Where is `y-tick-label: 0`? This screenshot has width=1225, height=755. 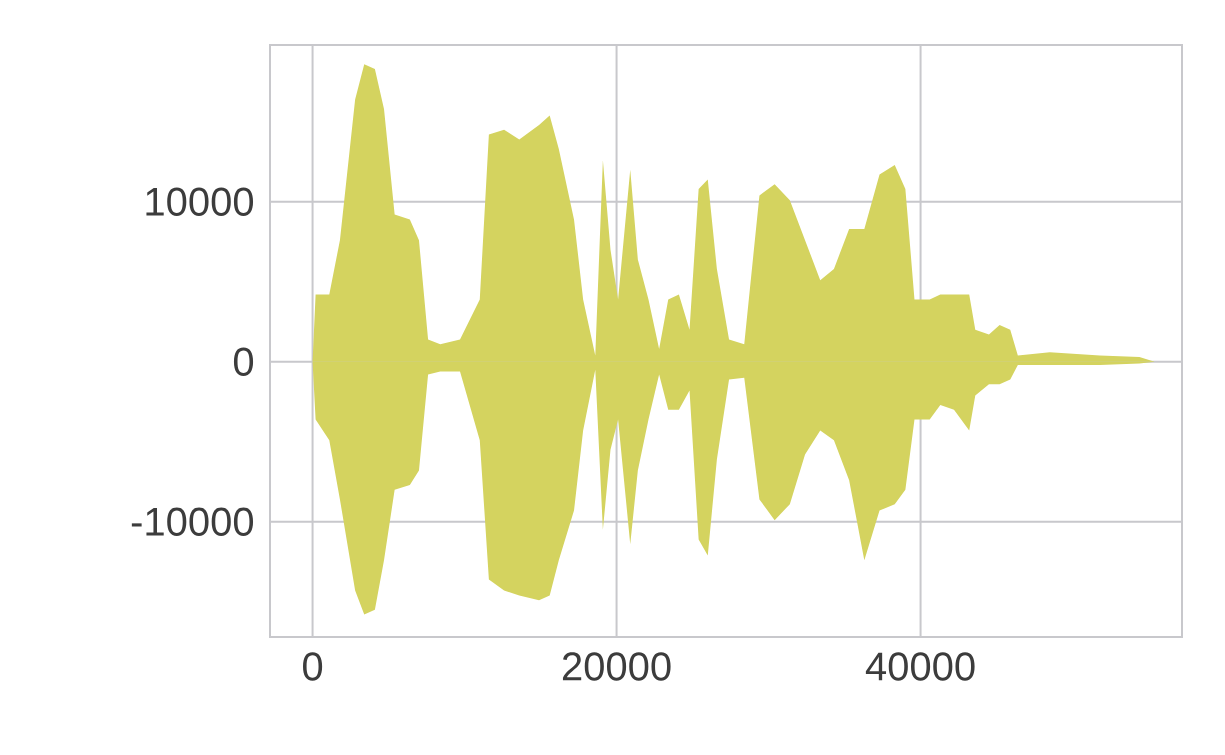 y-tick-label: 0 is located at coordinates (243, 361).